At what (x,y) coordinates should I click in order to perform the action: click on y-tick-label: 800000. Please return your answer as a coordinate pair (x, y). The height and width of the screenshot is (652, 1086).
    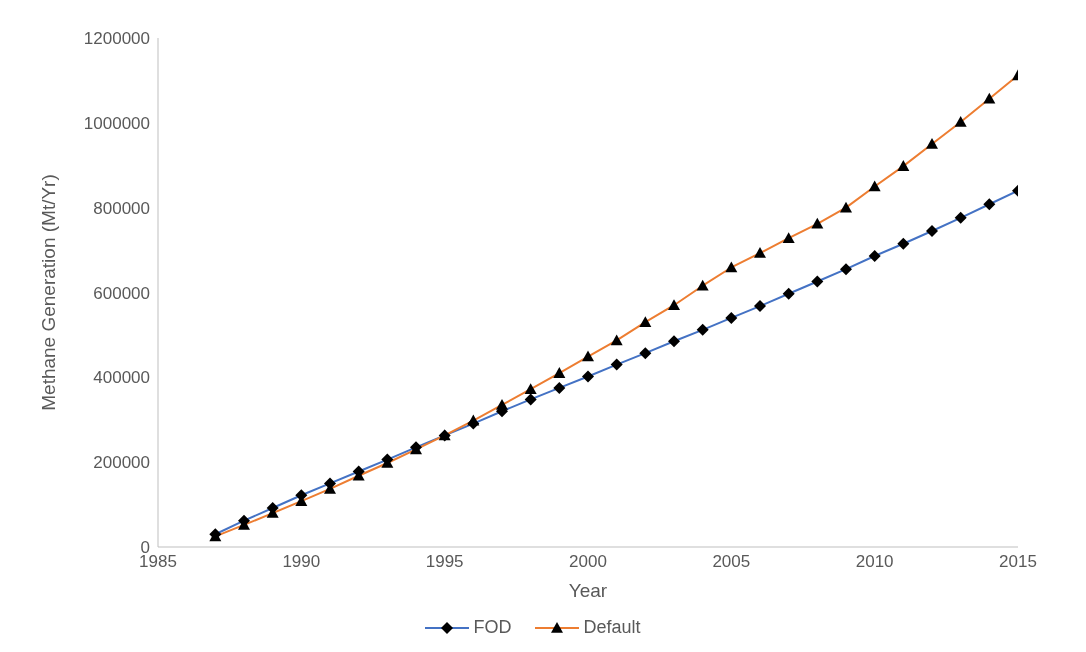
    Looking at the image, I should click on (121, 208).